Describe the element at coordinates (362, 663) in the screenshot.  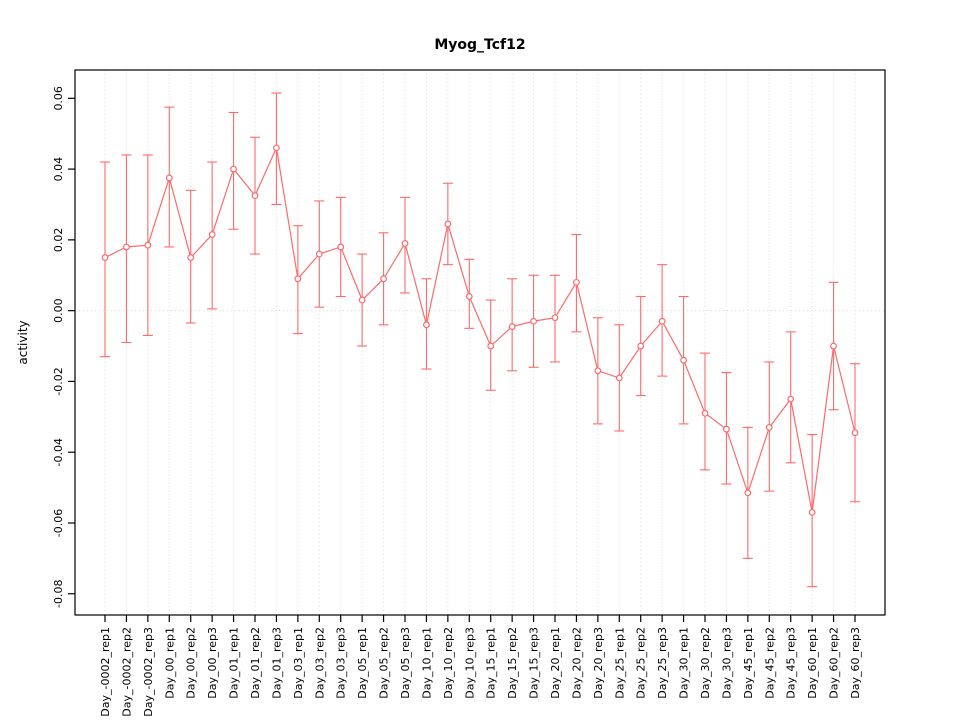
I see `x-tick-label: Day_05_rep1` at that location.